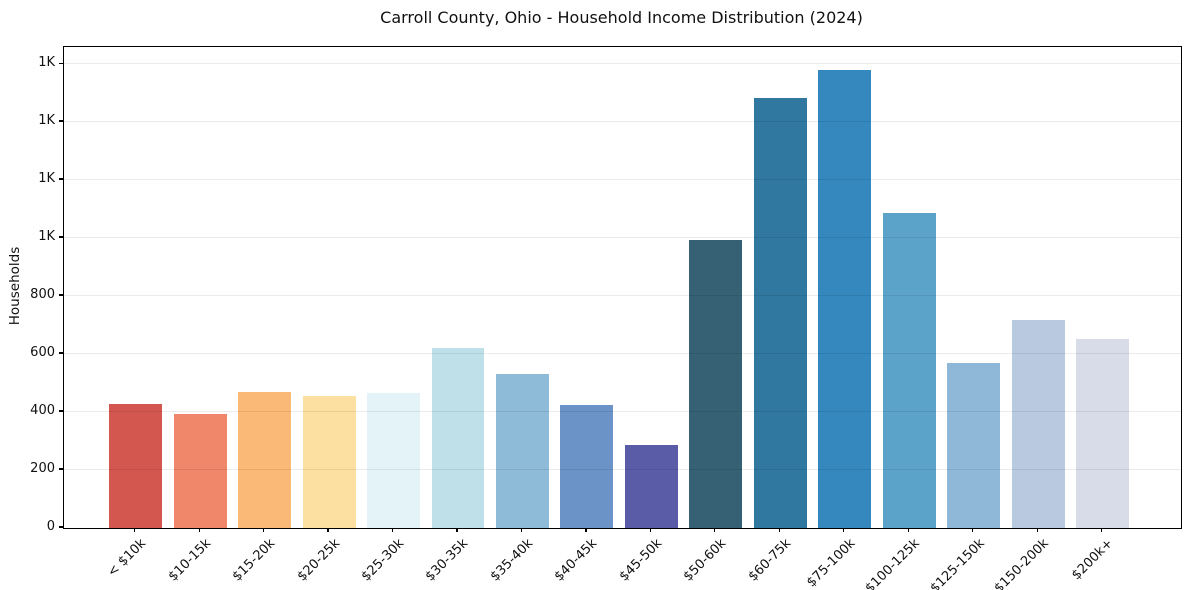 This screenshot has height=590, width=1189. Describe the element at coordinates (705, 560) in the screenshot. I see `x-tick-label: $50-60k` at that location.